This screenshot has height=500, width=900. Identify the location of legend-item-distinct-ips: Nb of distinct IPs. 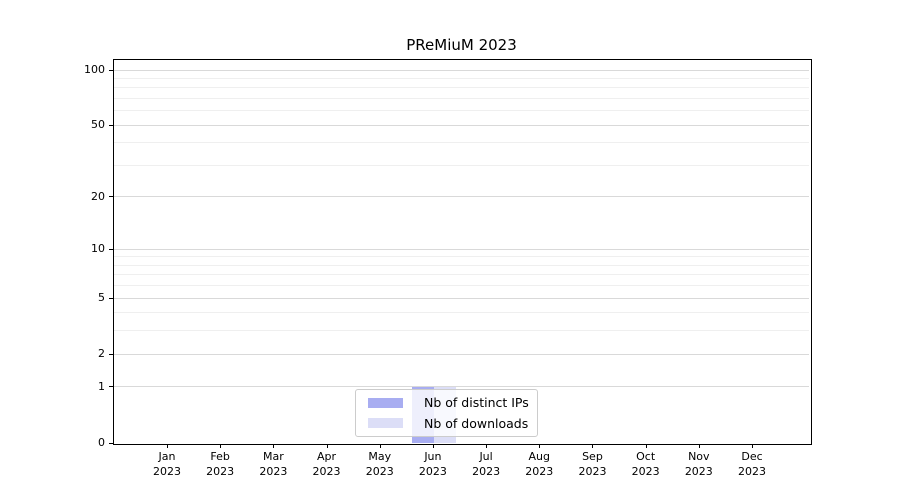
(452, 402).